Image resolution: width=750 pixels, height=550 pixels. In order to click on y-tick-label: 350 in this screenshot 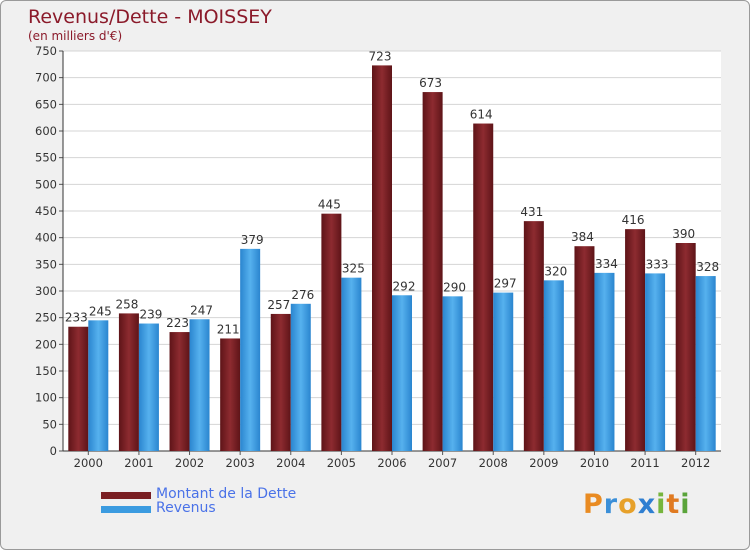, I will do `click(46, 264)`.